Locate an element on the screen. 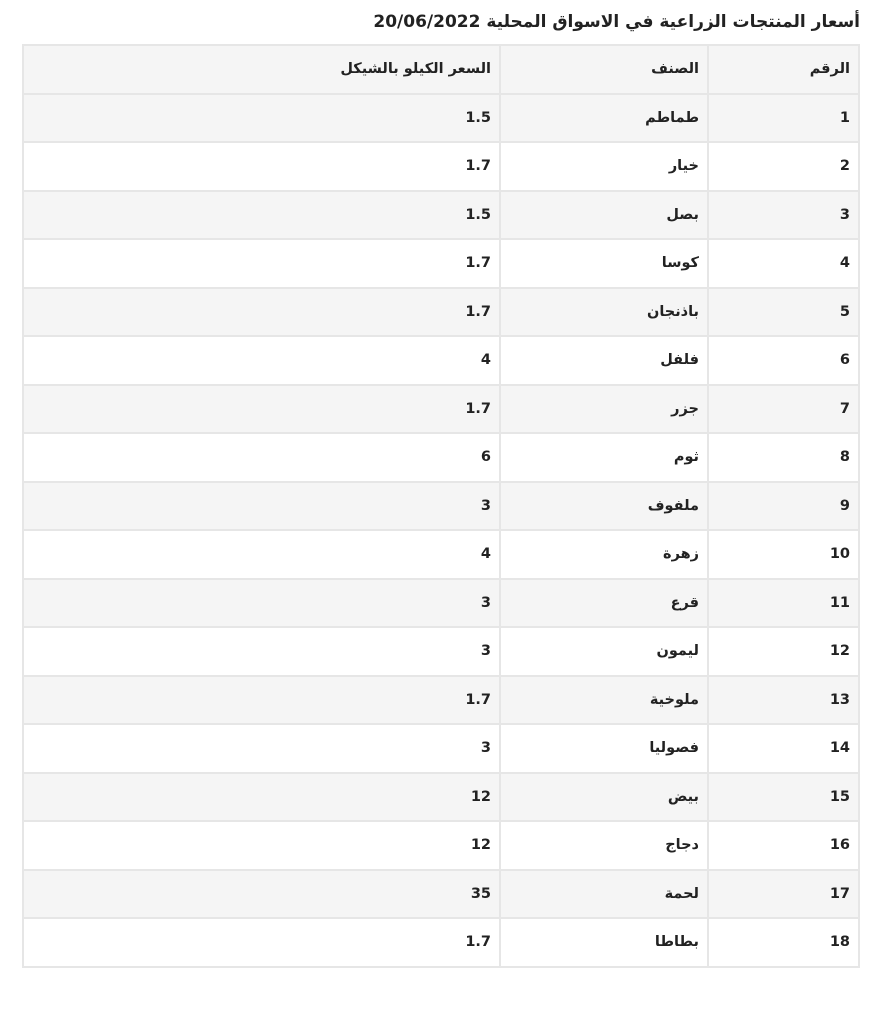 This screenshot has height=1022, width=877. cell-number: 5 is located at coordinates (783, 311).